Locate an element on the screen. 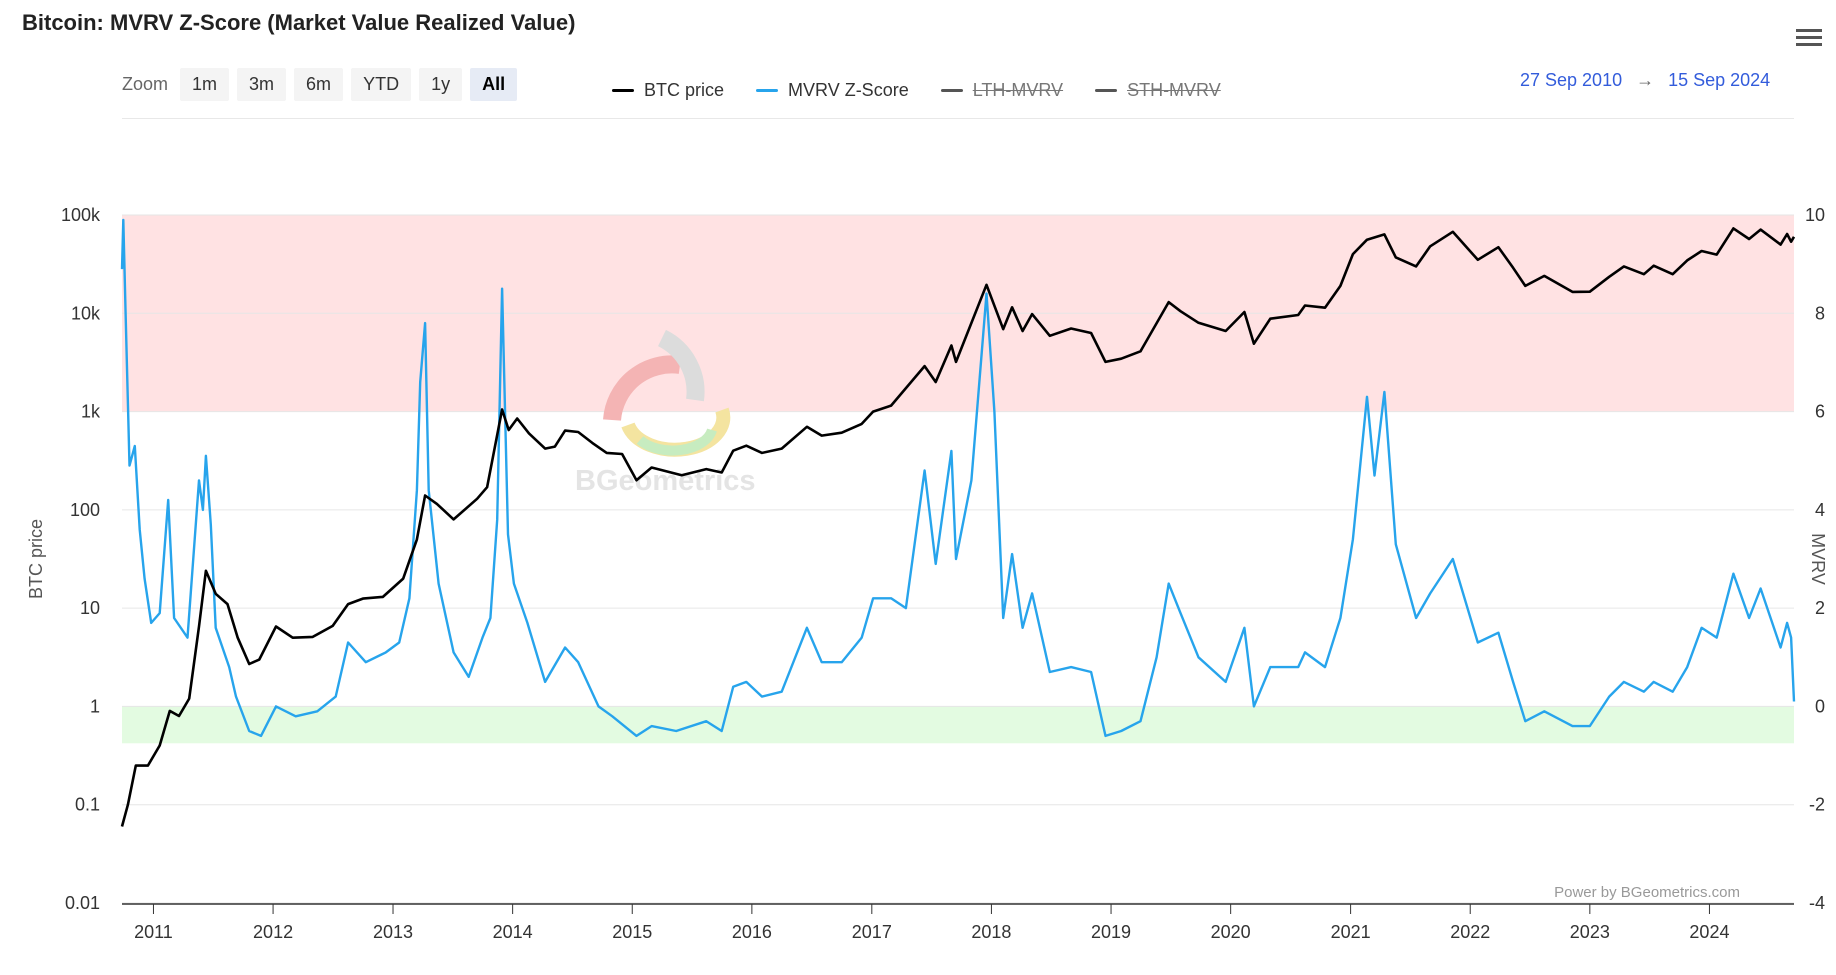  legend-swatch-btc-price is located at coordinates (623, 90).